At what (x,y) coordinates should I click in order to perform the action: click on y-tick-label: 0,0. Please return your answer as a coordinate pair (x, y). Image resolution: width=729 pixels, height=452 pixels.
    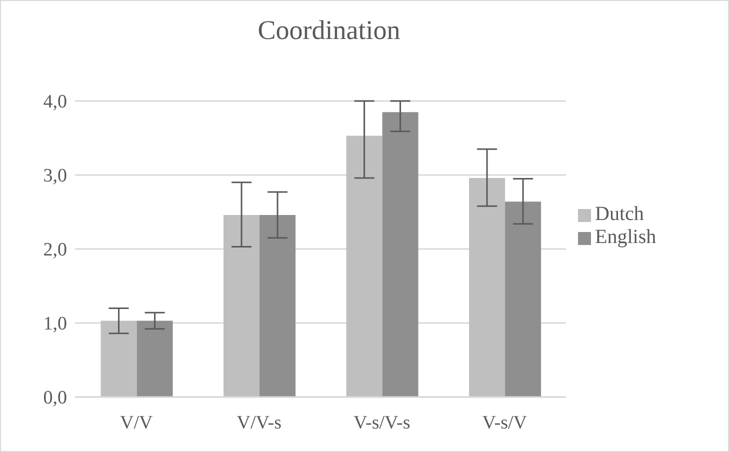
    Looking at the image, I should click on (55, 398).